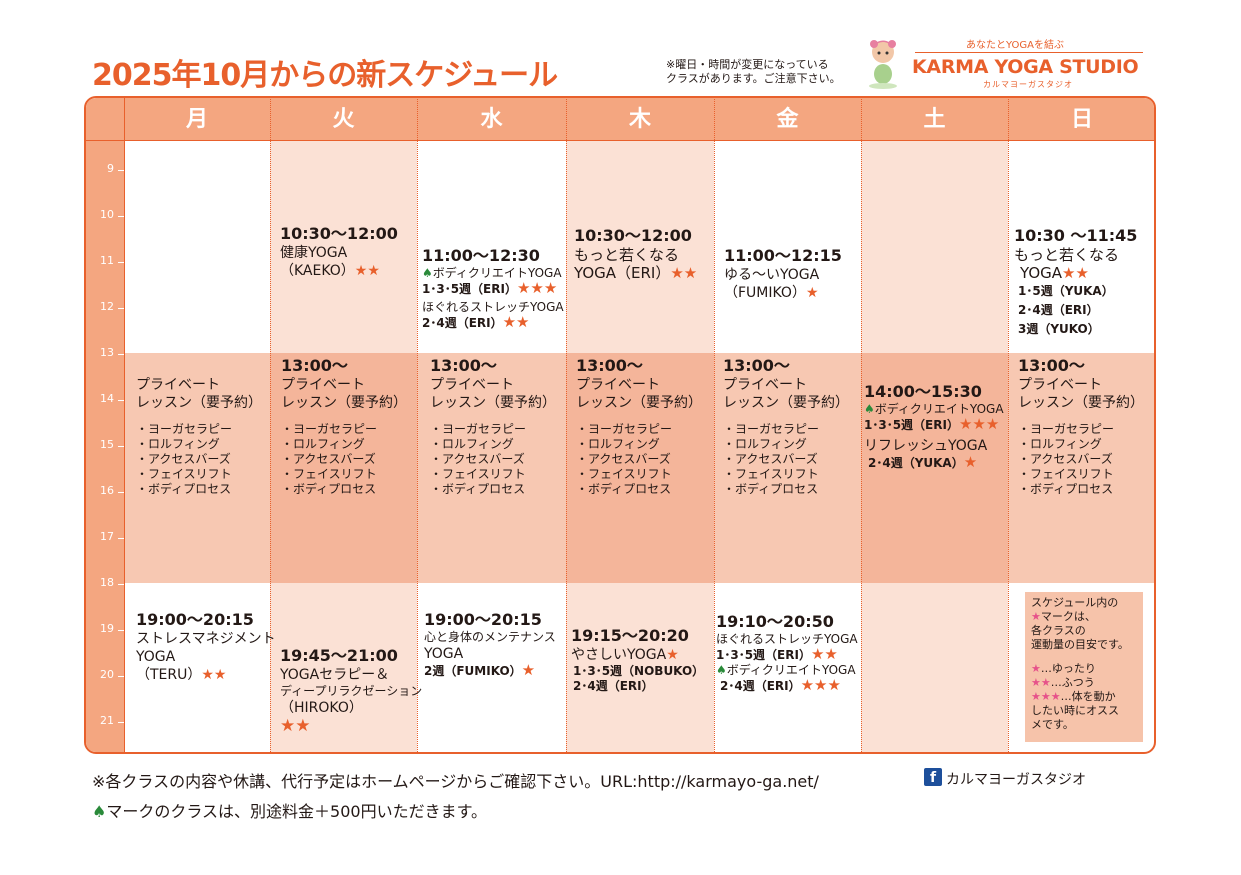  What do you see at coordinates (1076, 235) in the screenshot?
I see `class-time: 10:30 ～11:45` at bounding box center [1076, 235].